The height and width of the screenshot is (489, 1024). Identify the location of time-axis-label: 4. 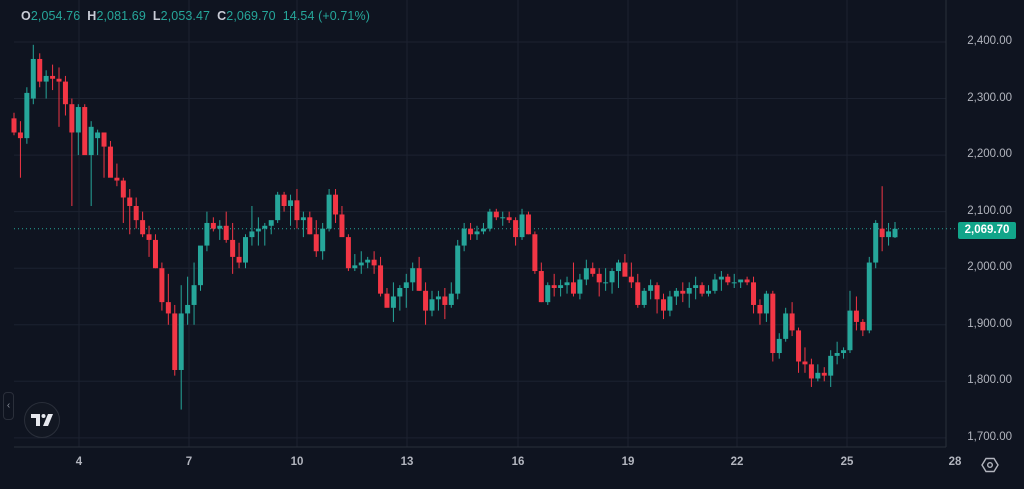
(79, 462).